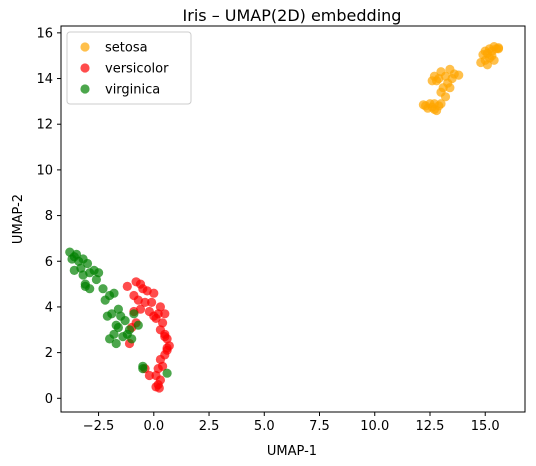 The image size is (536, 466). What do you see at coordinates (153, 426) in the screenshot?
I see `x-tick-label: 0.0` at bounding box center [153, 426].